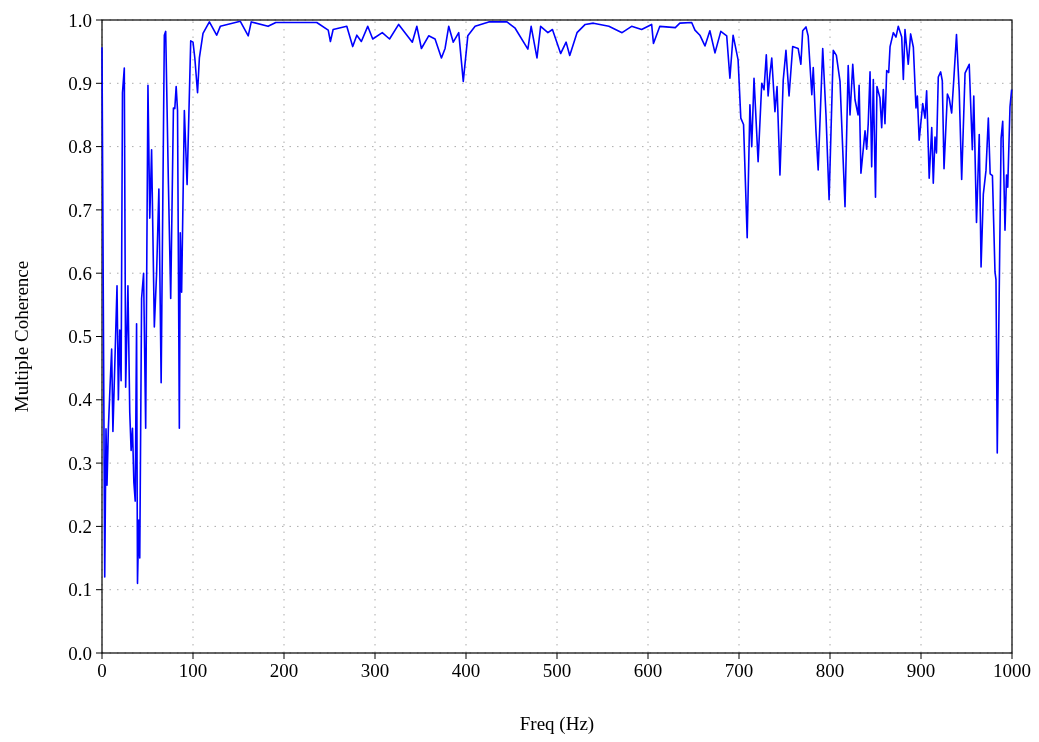  Describe the element at coordinates (80, 20) in the screenshot. I see `y-tick-label: 1.0` at that location.